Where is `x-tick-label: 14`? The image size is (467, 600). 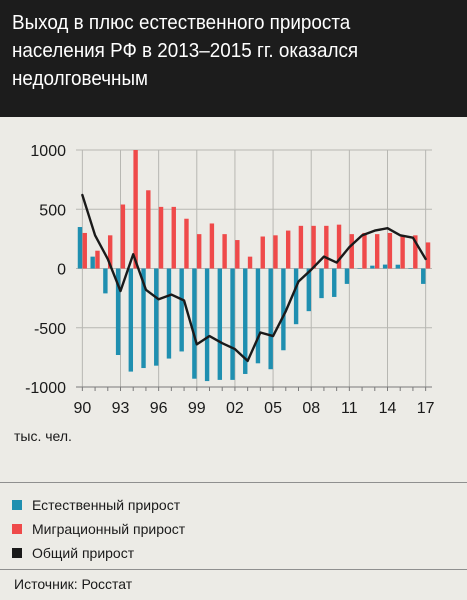 x-tick-label: 14 is located at coordinates (388, 408).